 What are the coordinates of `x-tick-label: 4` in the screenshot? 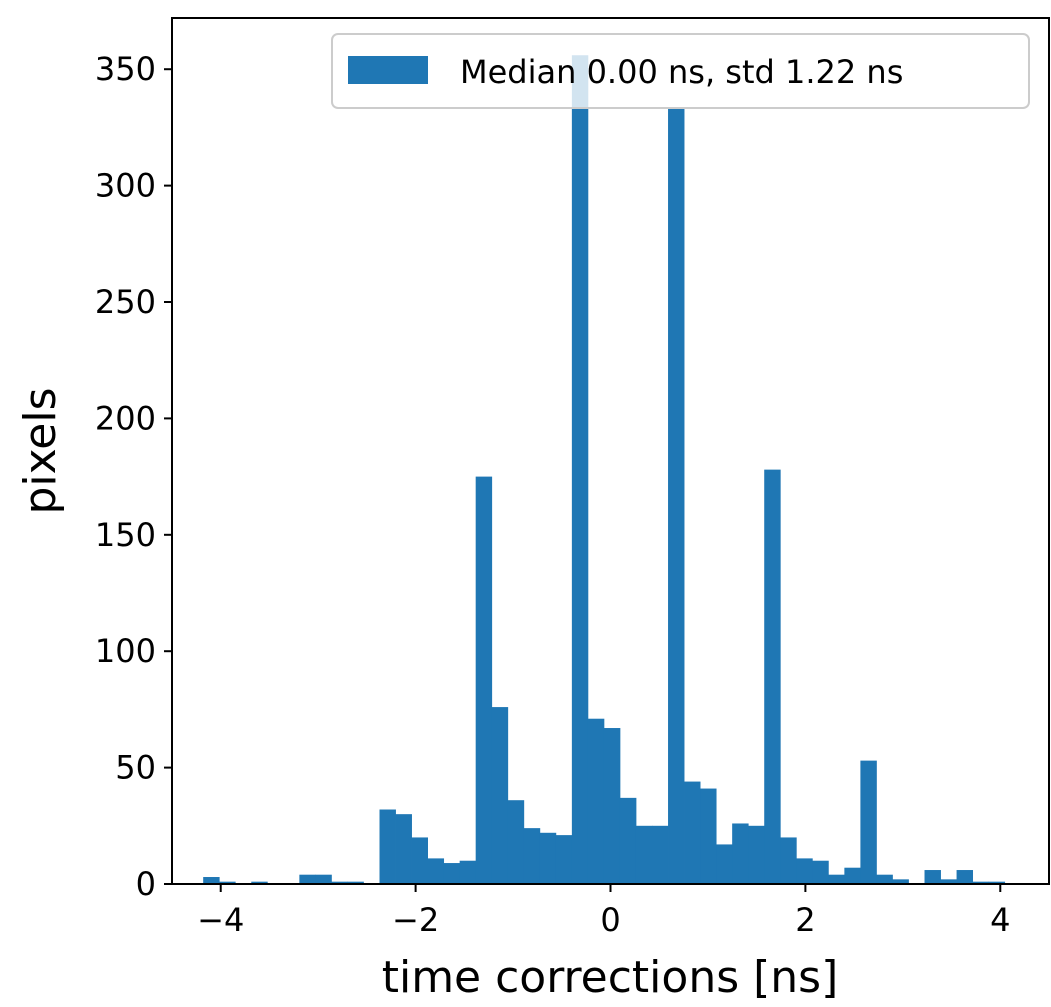 It's located at (1000, 920).